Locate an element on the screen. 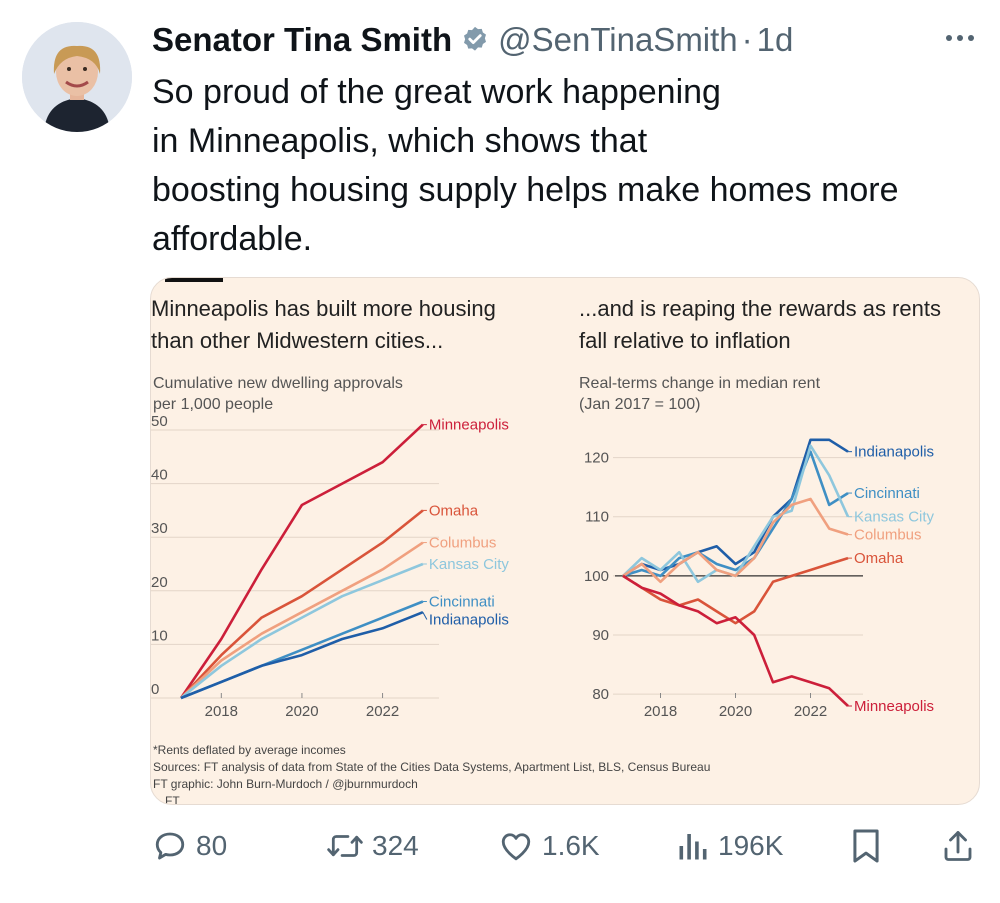 This screenshot has width=1000, height=903. reply-icon is located at coordinates (170, 846).